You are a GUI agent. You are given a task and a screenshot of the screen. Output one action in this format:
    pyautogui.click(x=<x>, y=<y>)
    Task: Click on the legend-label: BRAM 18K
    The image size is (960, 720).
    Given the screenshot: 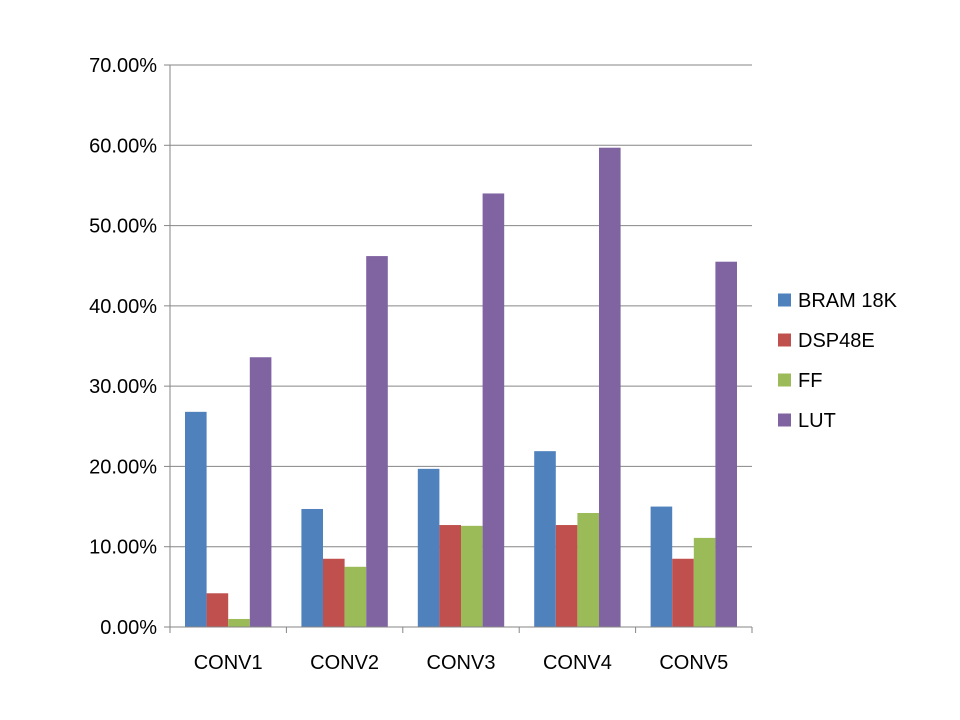 What is the action you would take?
    pyautogui.click(x=848, y=301)
    